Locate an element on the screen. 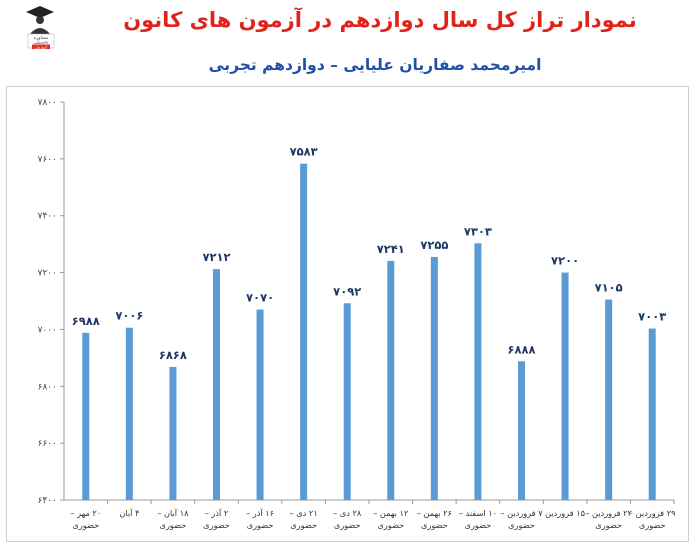  logo-text-line: تحصیلی is located at coordinates (41, 43).